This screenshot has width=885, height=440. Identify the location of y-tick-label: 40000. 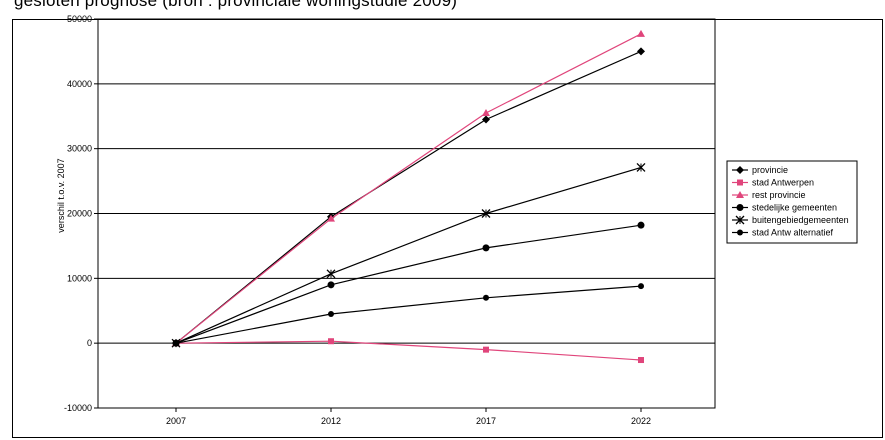
(79, 84).